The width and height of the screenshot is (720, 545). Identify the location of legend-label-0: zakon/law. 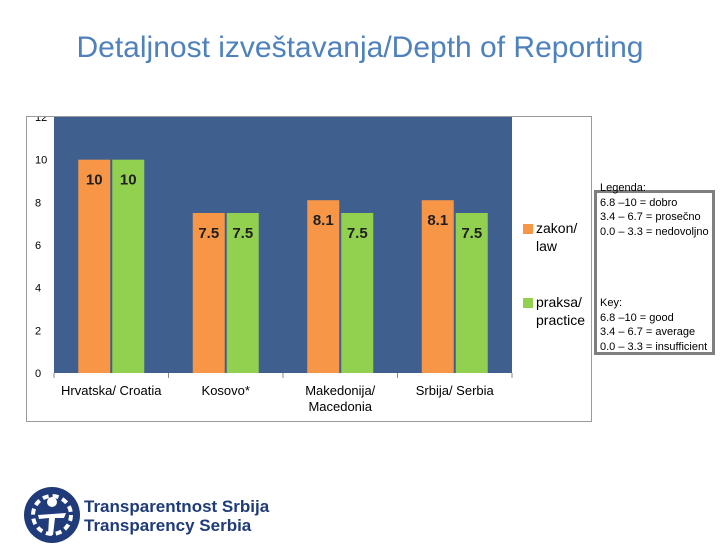
(556, 237).